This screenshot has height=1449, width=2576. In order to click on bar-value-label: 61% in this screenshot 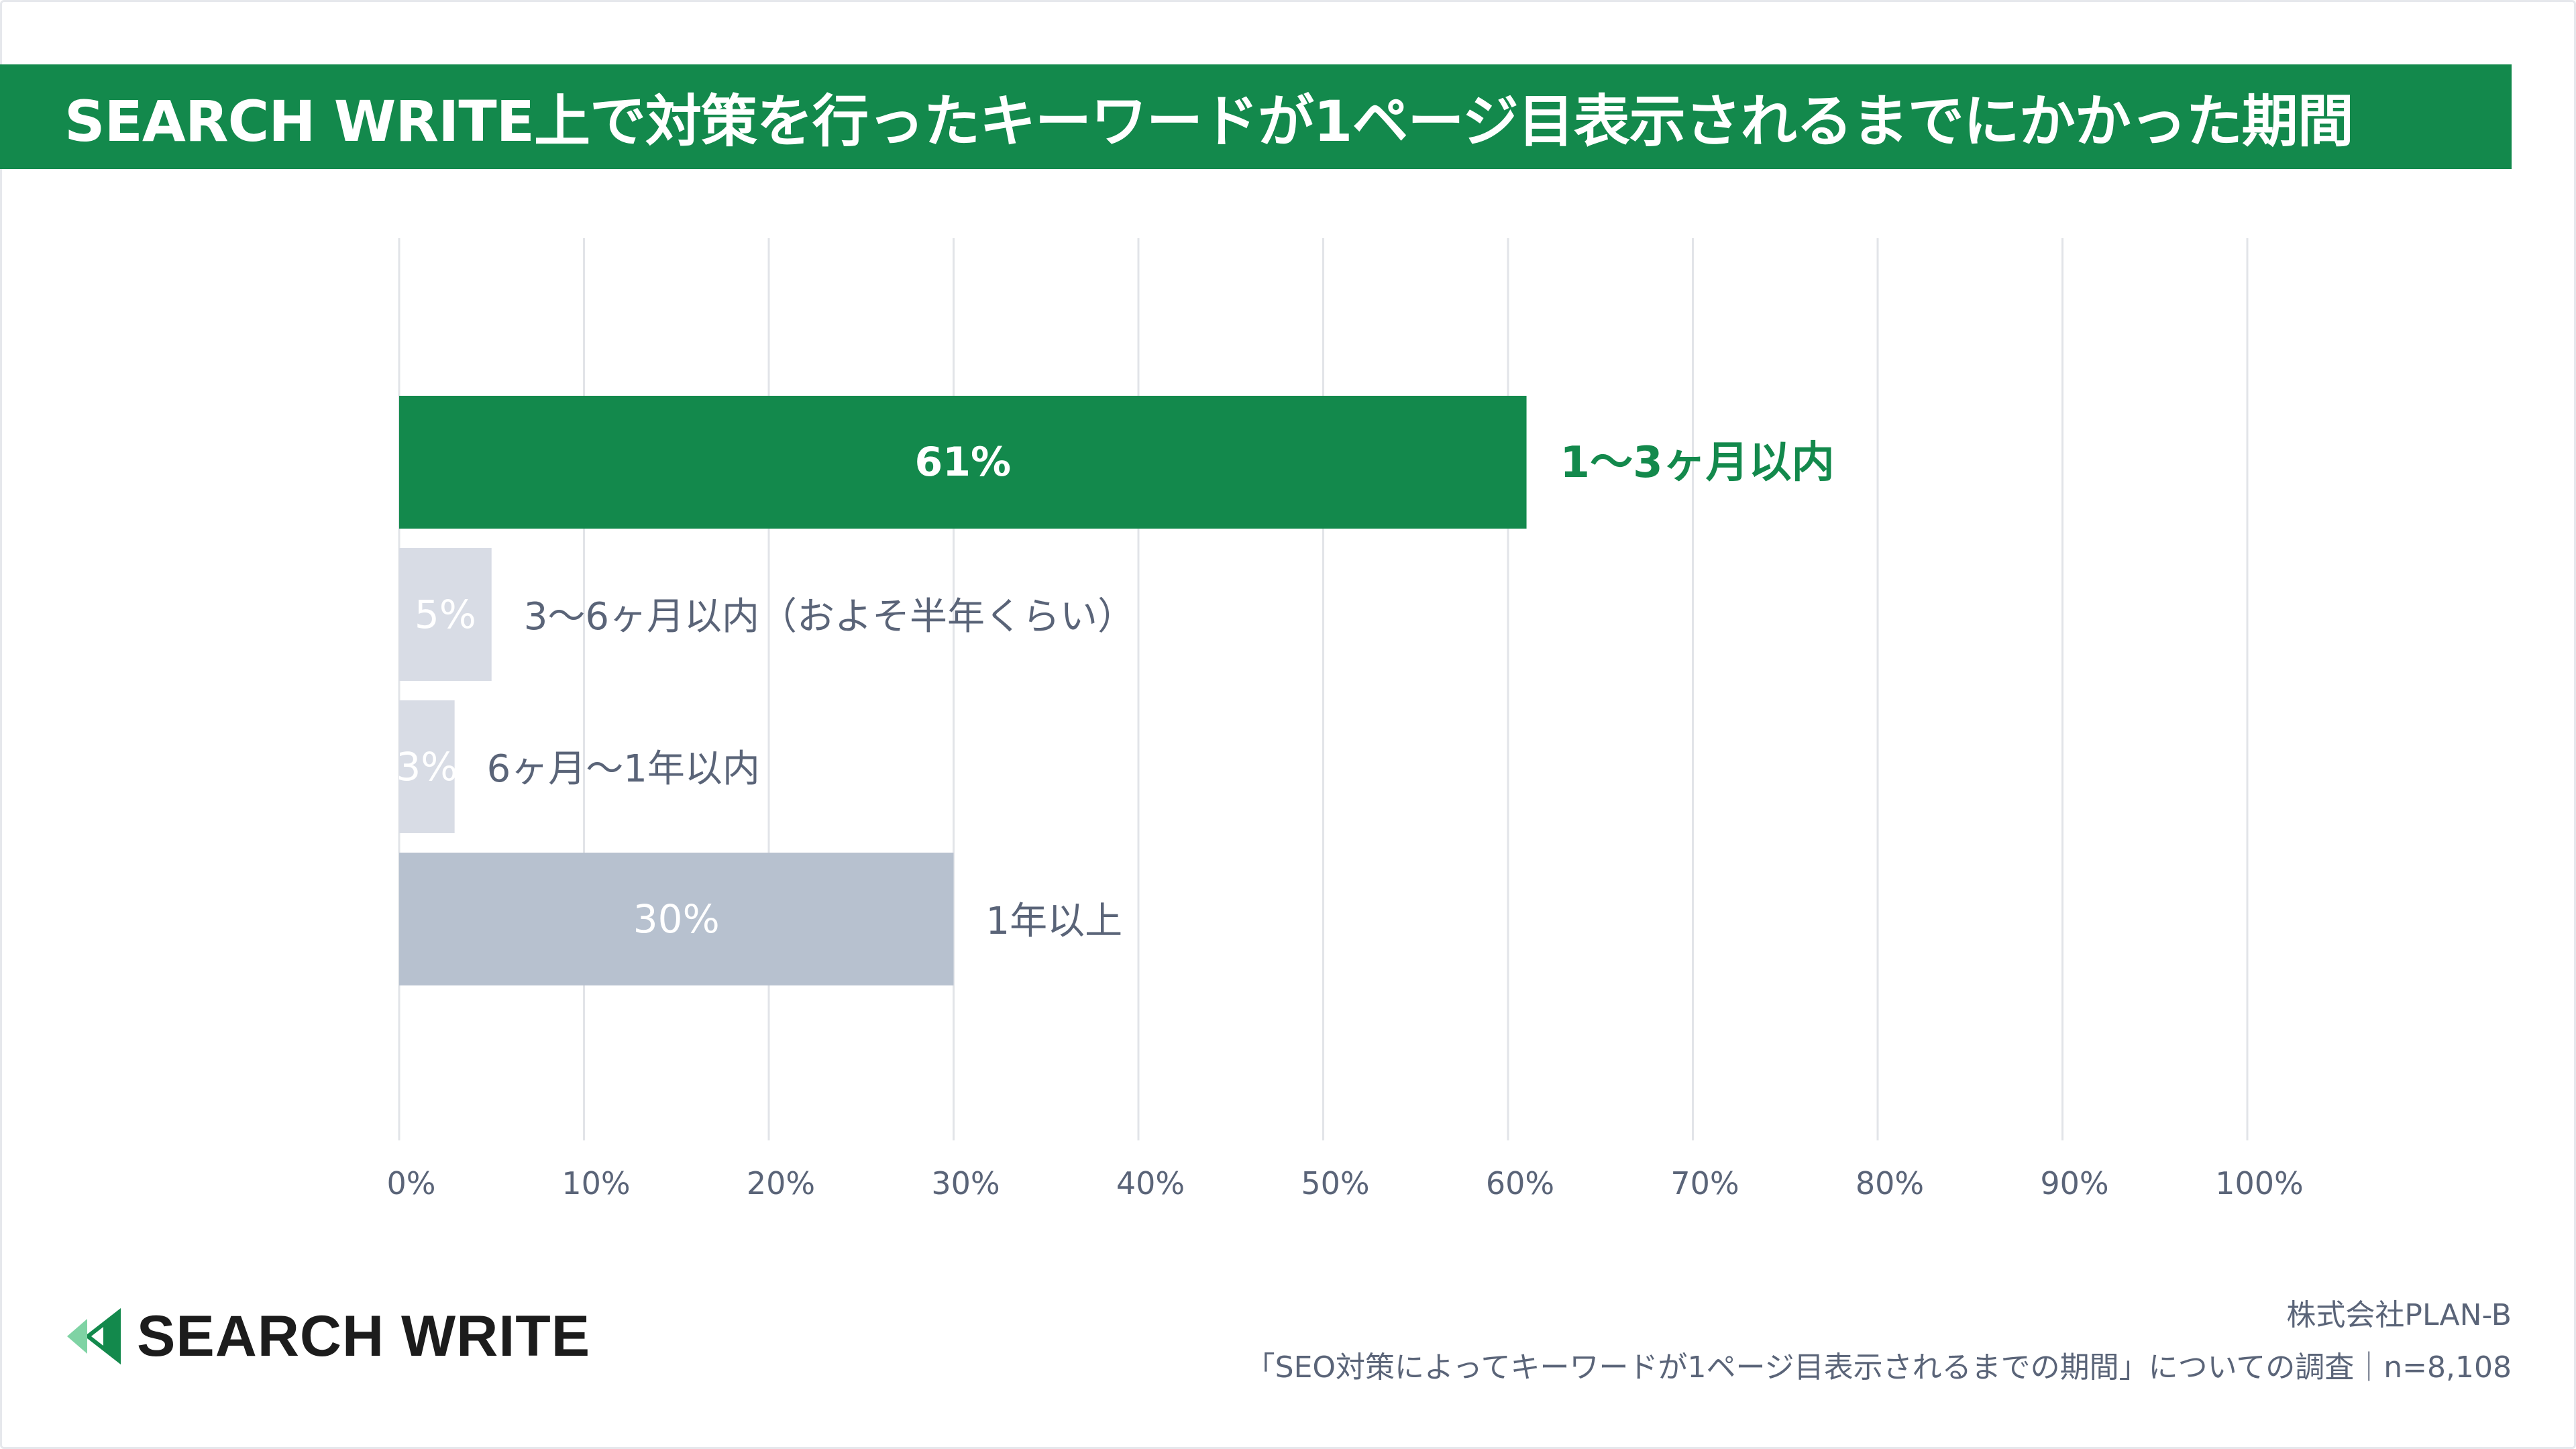, I will do `click(962, 462)`.